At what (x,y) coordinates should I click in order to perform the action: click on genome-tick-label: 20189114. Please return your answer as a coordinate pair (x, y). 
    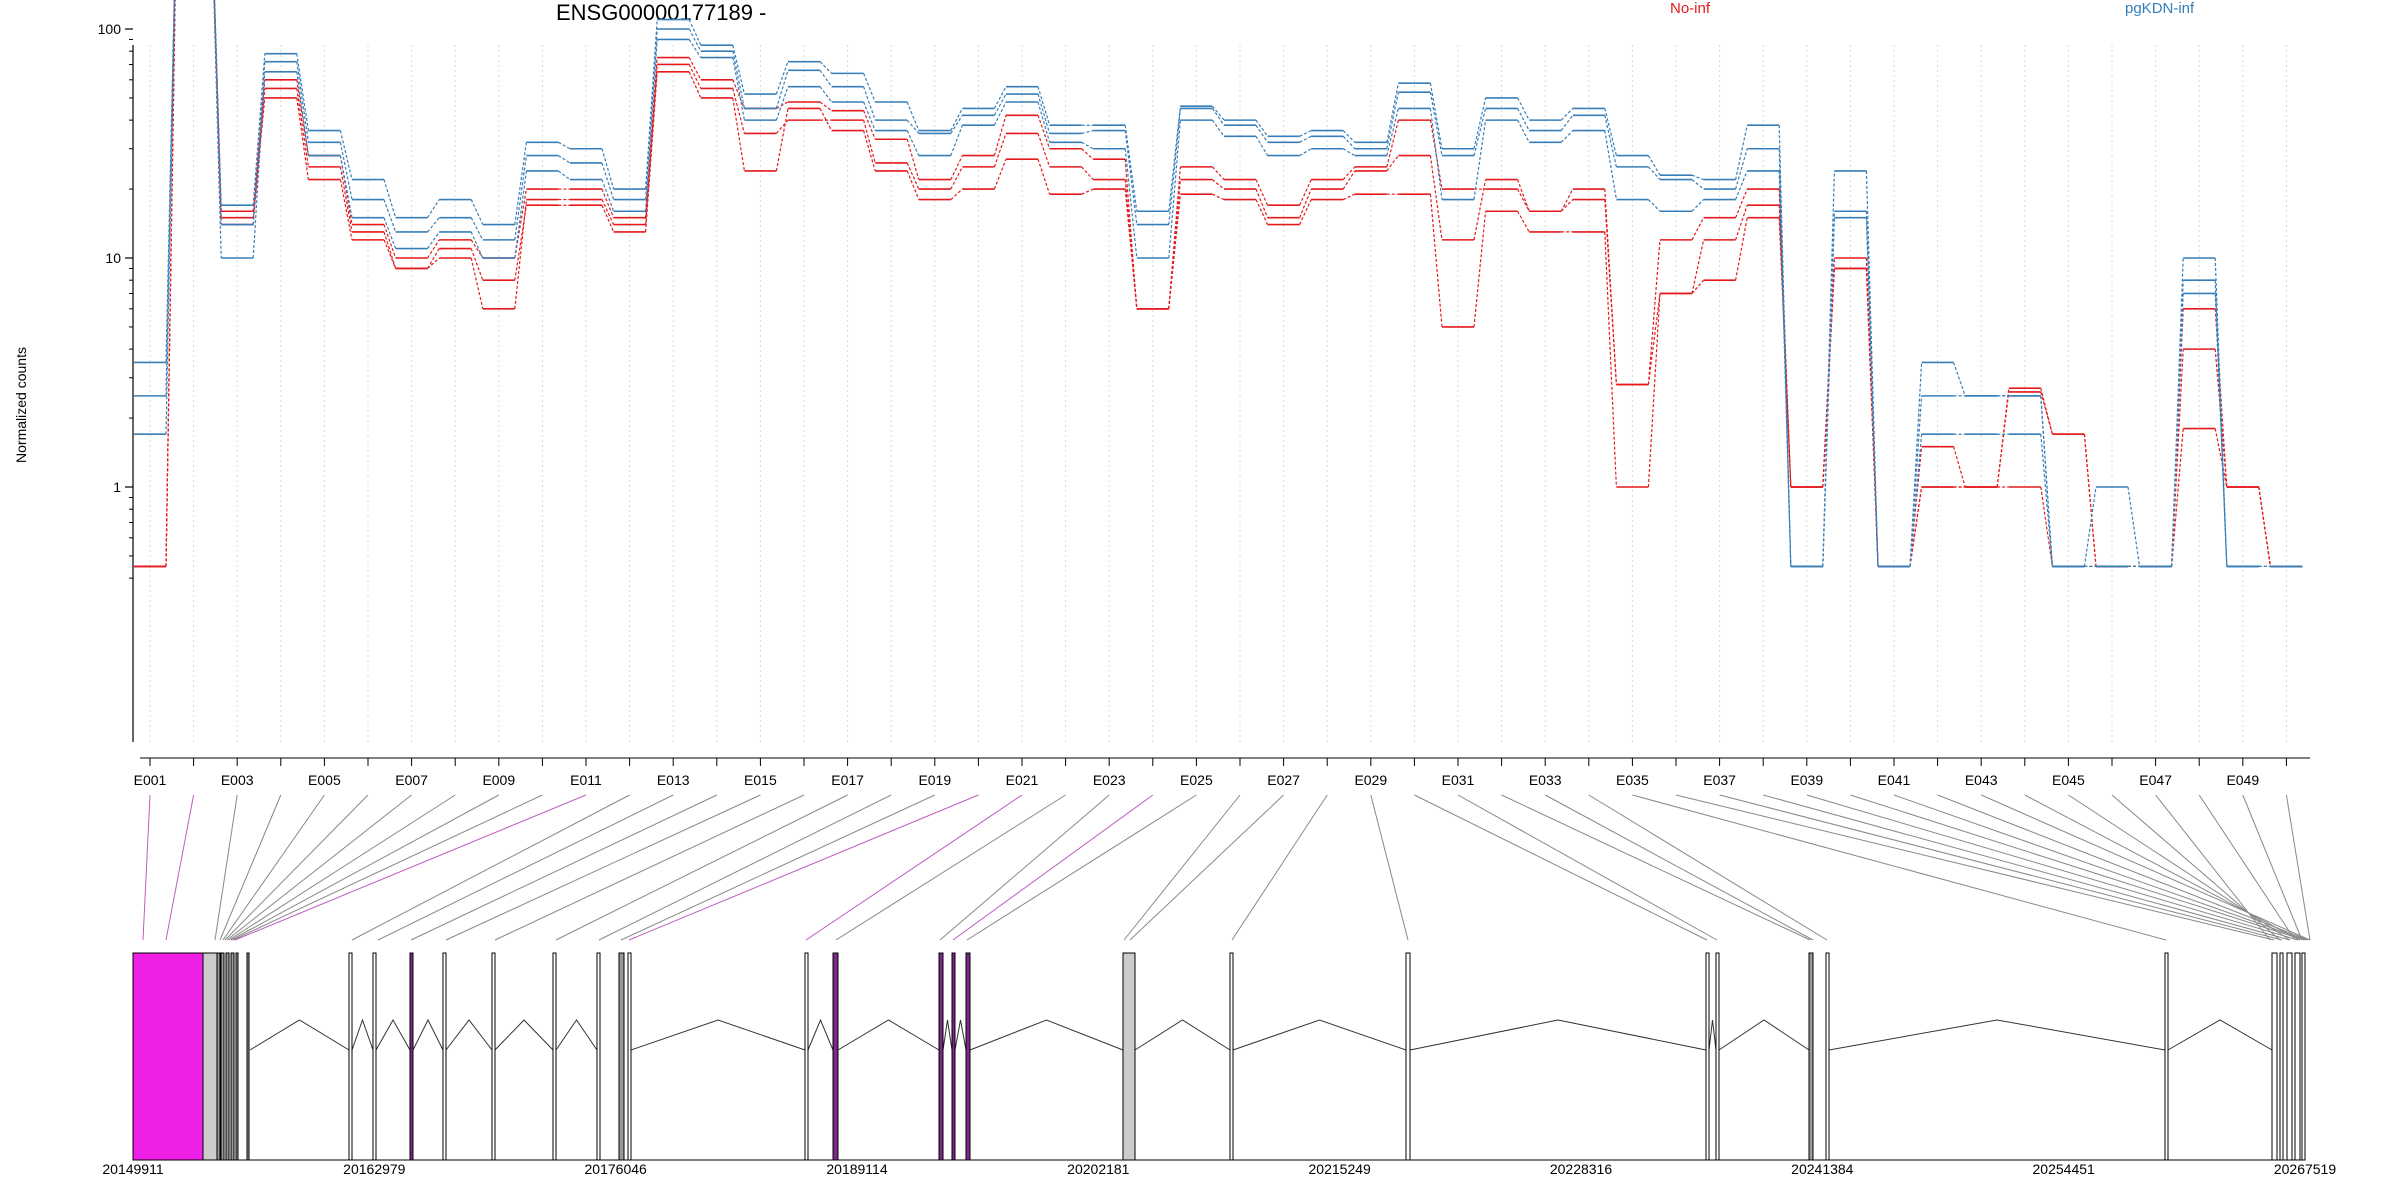
    Looking at the image, I should click on (856, 1169).